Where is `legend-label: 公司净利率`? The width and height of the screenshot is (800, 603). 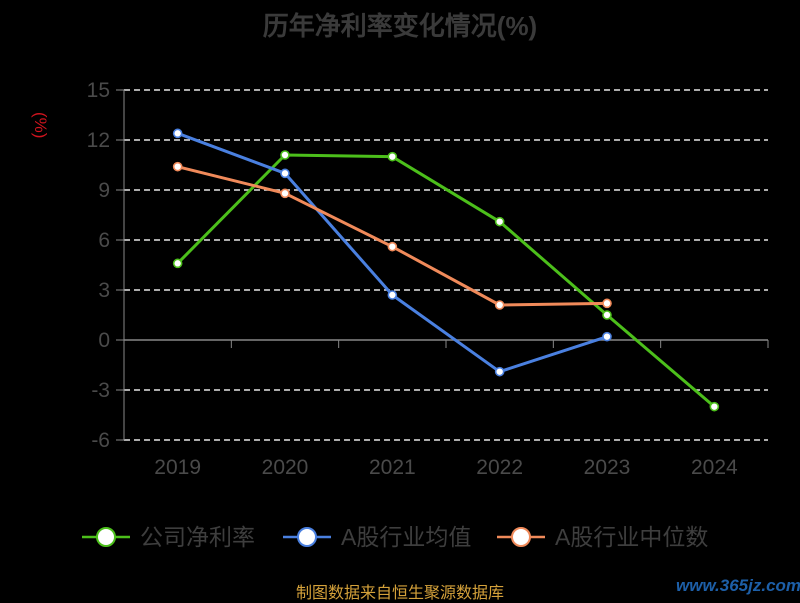 legend-label: 公司净利率 is located at coordinates (197, 537).